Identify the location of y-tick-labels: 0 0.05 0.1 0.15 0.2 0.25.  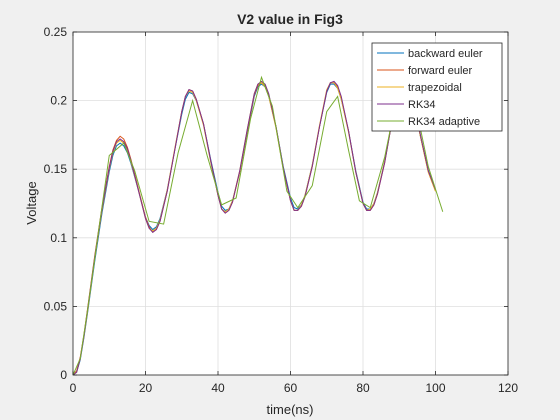
(56, 203).